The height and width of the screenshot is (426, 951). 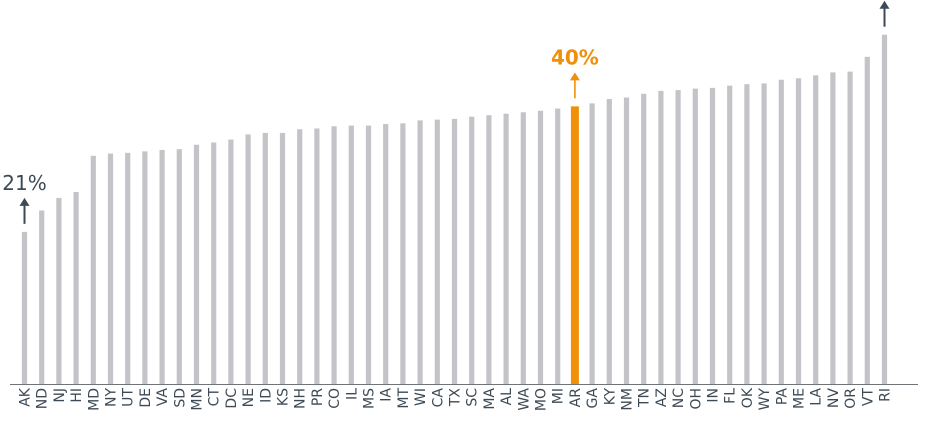 What do you see at coordinates (817, 397) in the screenshot?
I see `x-tick-label: LA` at bounding box center [817, 397].